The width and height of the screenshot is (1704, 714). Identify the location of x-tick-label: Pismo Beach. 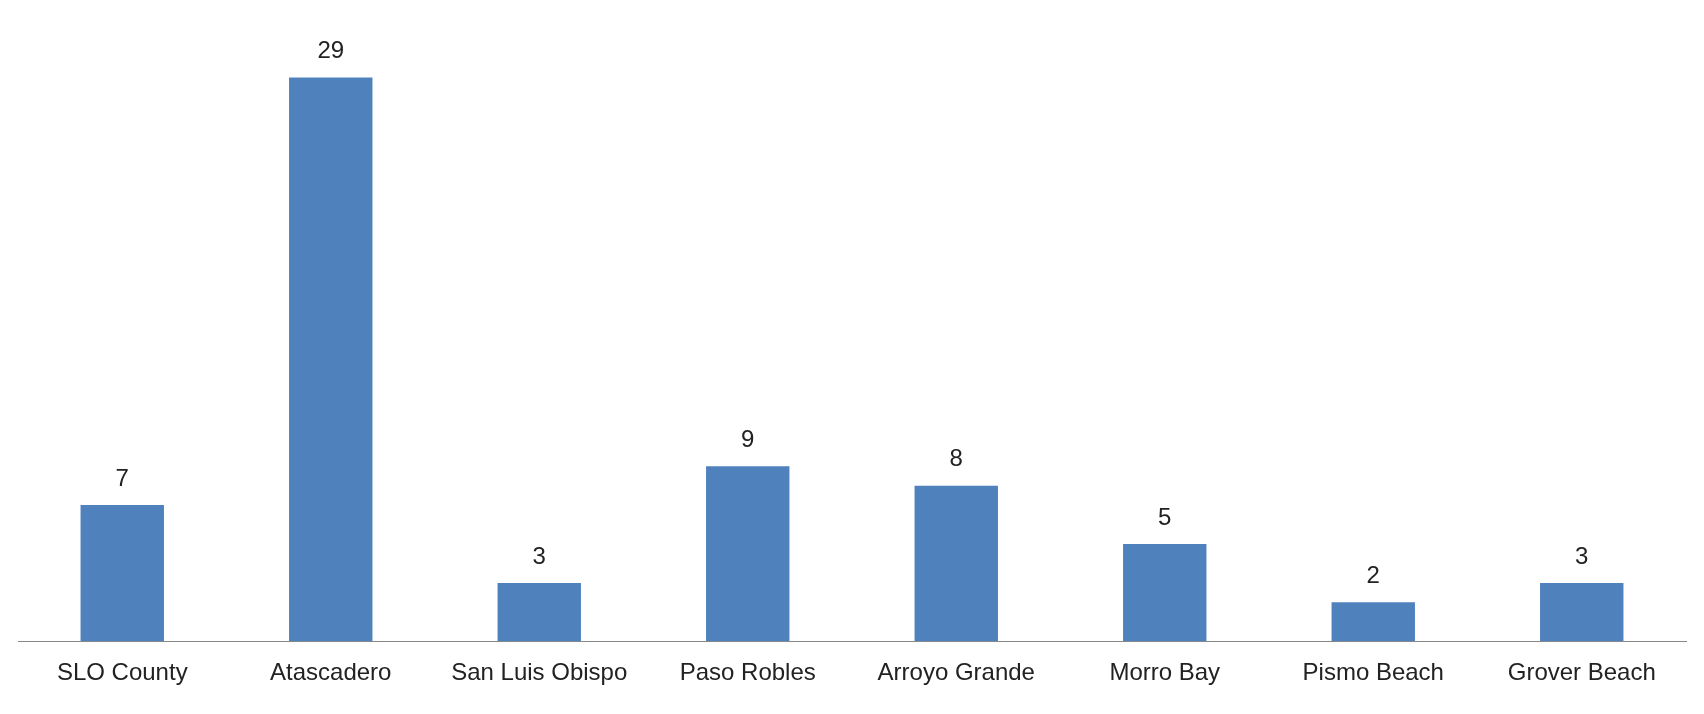
(1373, 672).